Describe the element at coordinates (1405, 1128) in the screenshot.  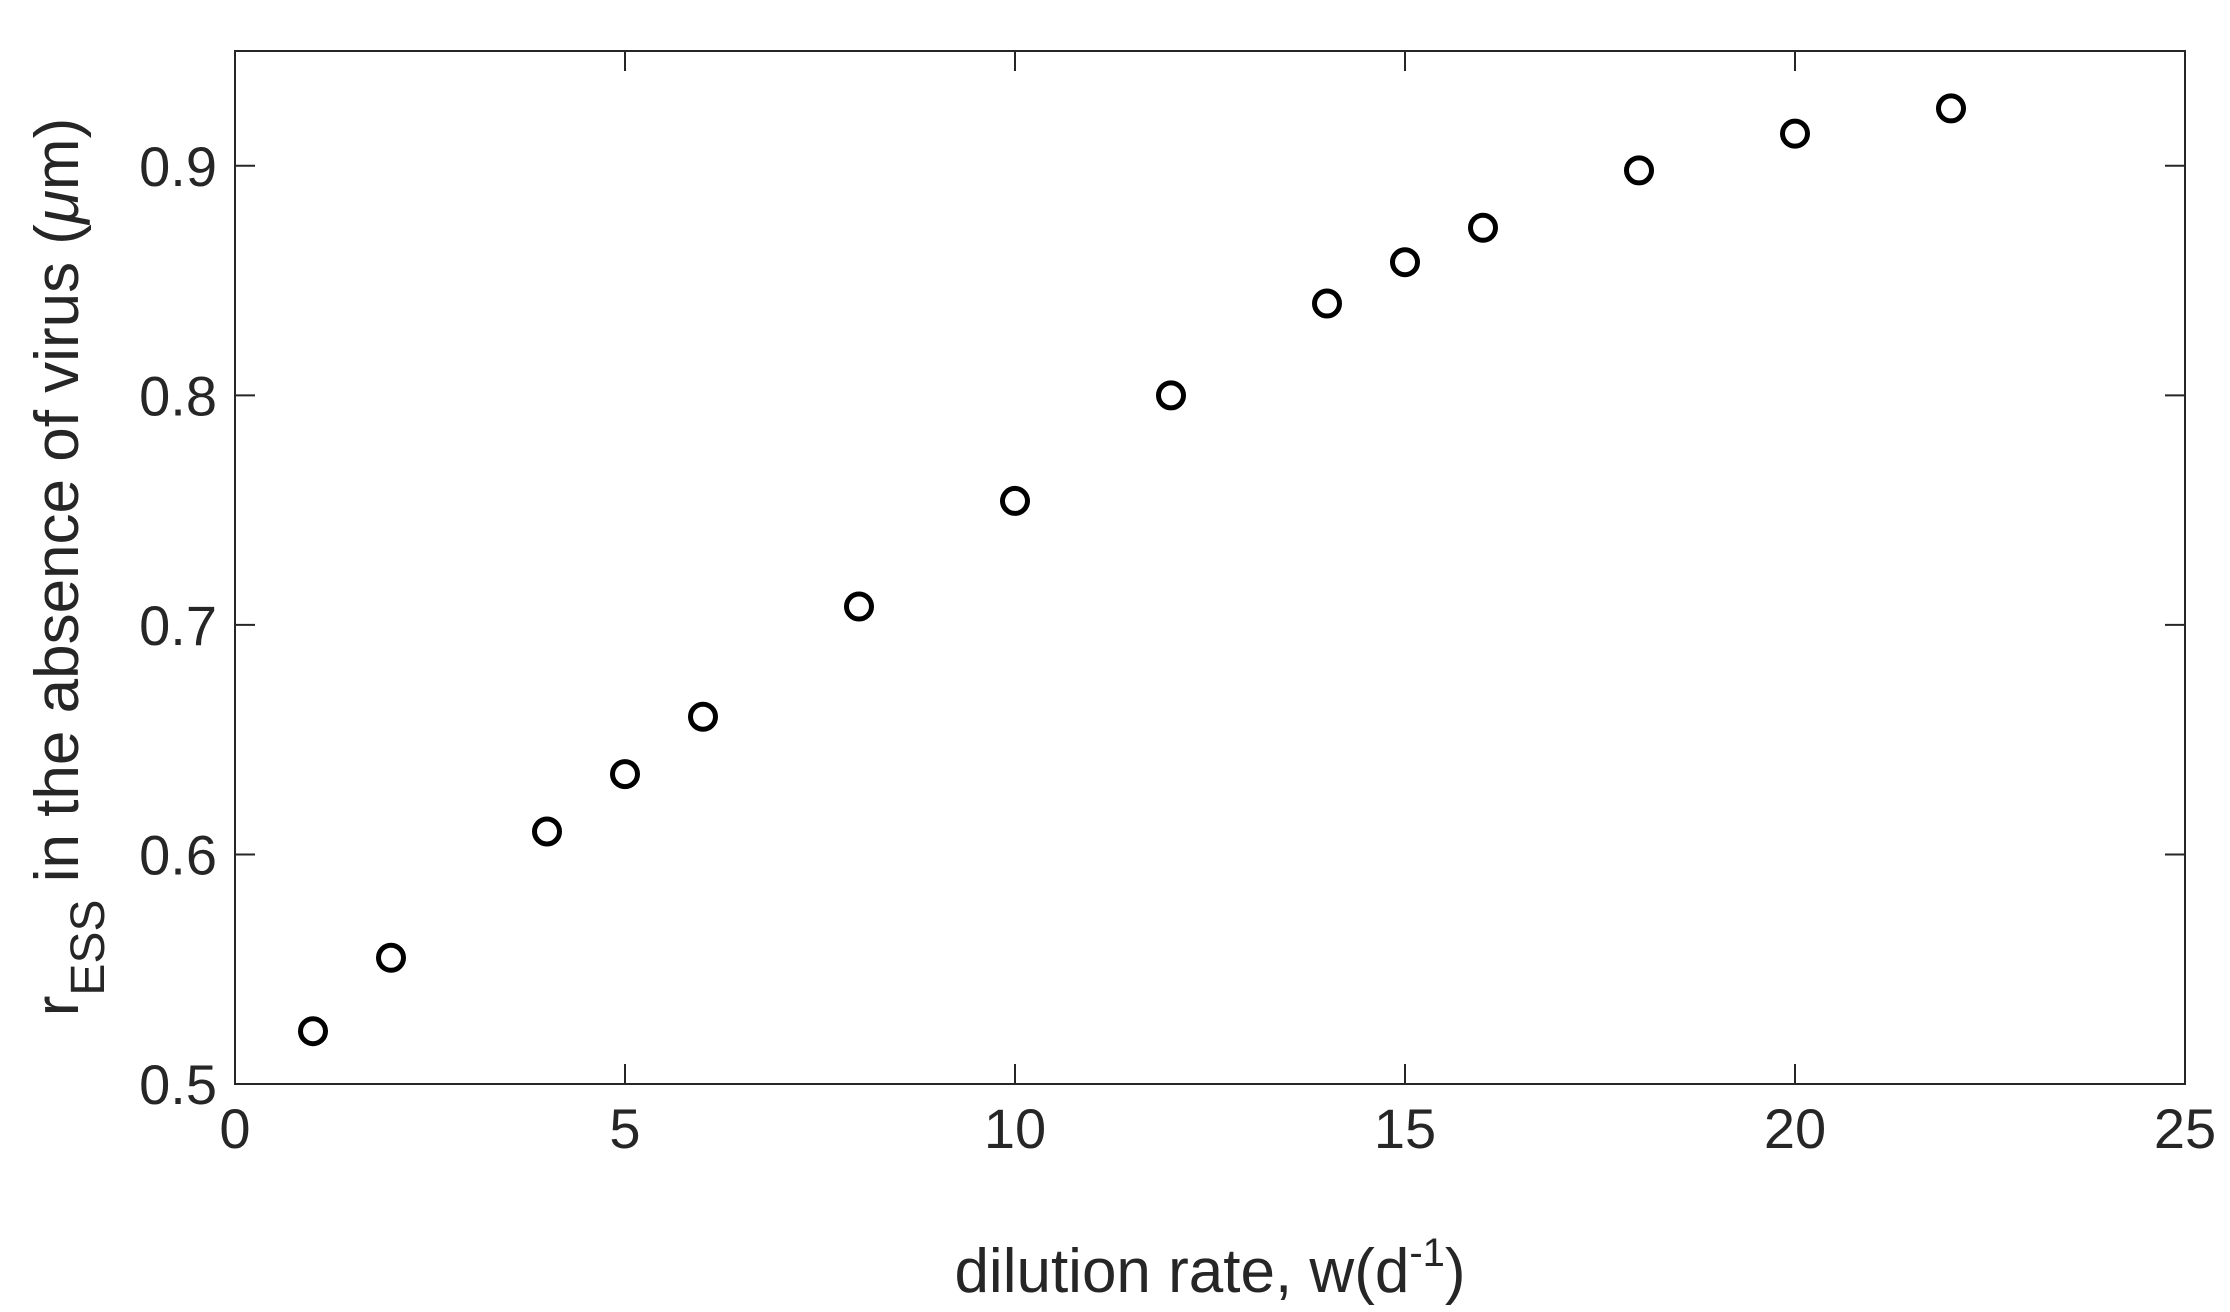
I see `x-tick-label: 15` at that location.